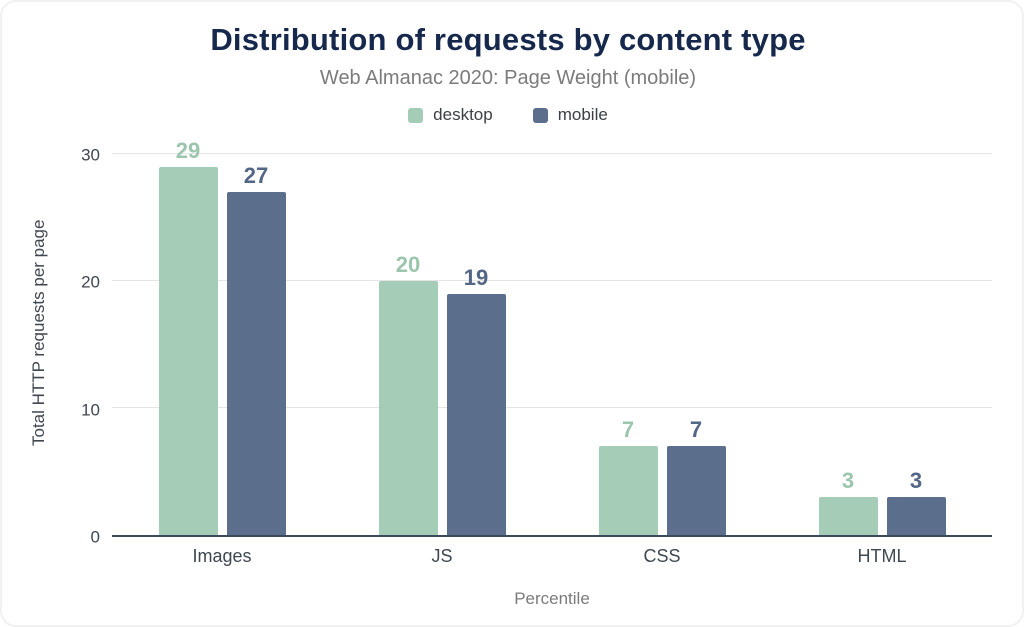  I want to click on y-tick-label: 30, so click(90, 154).